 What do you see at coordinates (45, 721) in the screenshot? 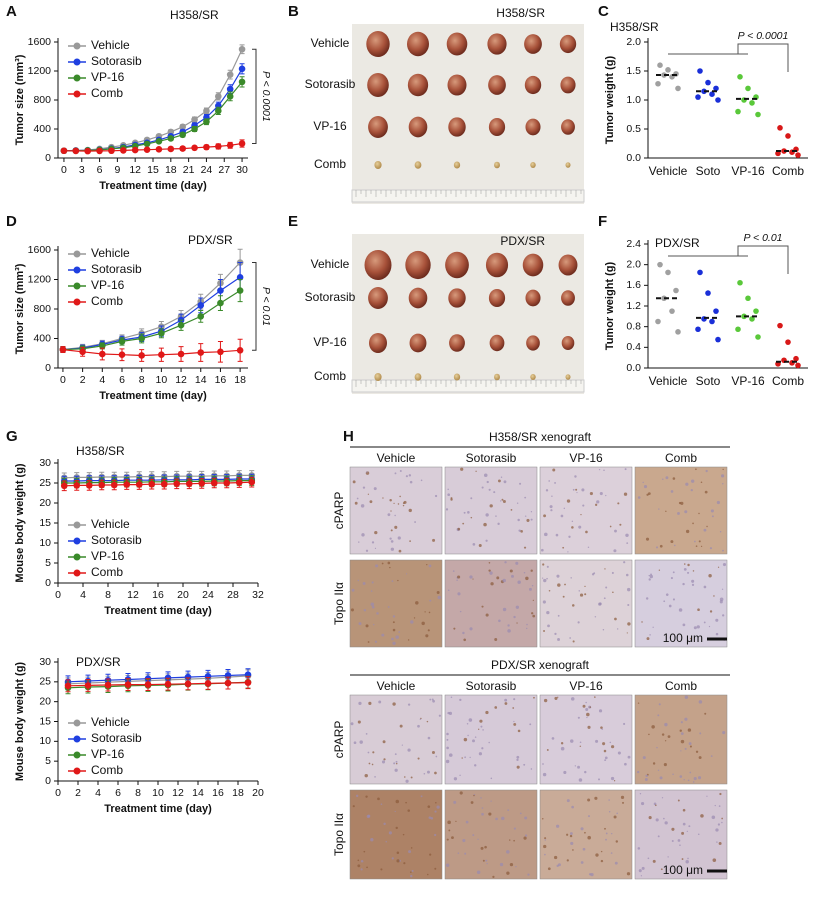
I see `y-tick-label: 15` at bounding box center [45, 721].